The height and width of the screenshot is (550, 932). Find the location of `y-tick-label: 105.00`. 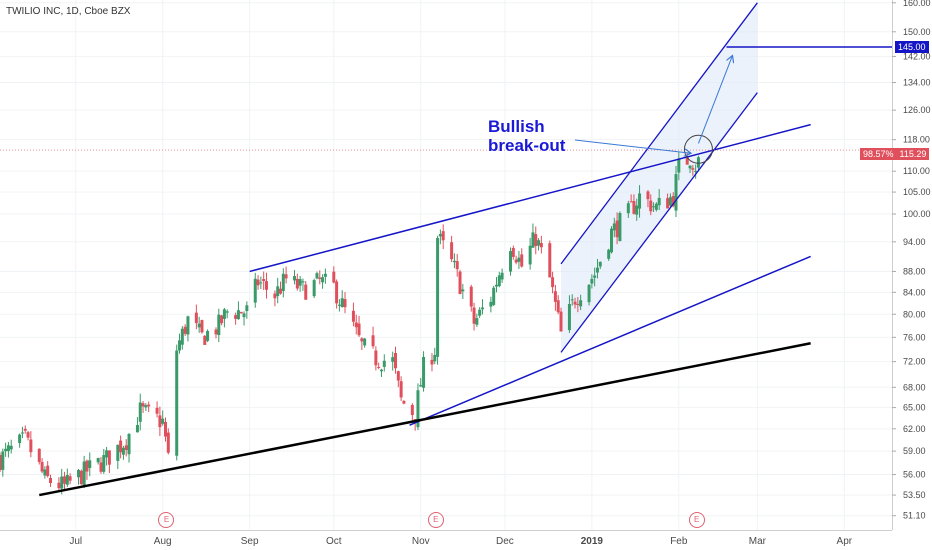

y-tick-label: 105.00 is located at coordinates (917, 192).